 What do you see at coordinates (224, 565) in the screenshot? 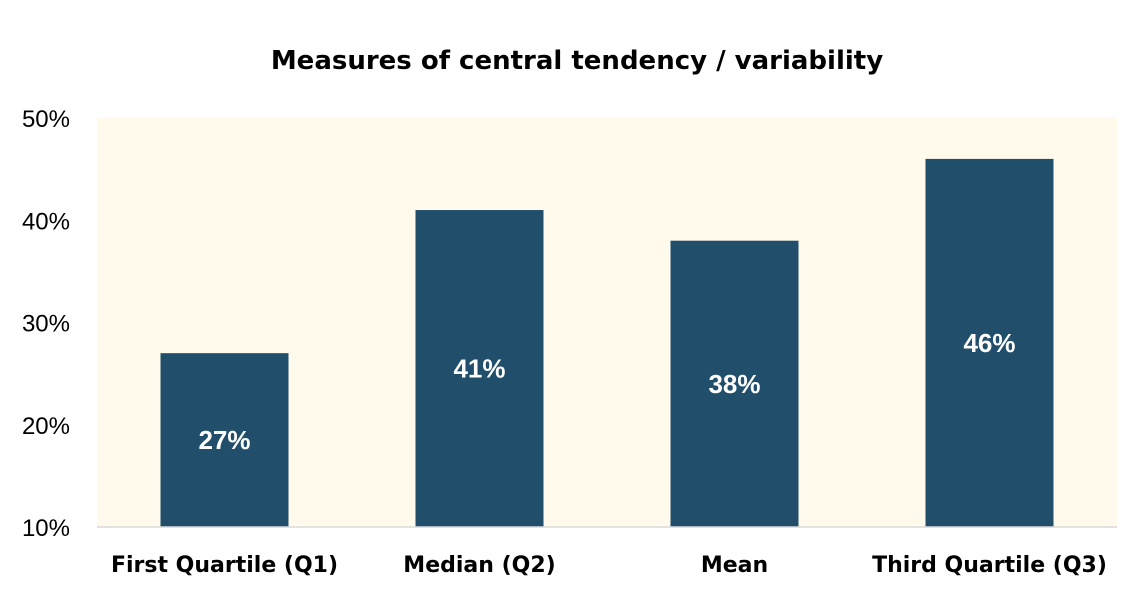
I see `x-tick-label: First Quartile (Q1)` at bounding box center [224, 565].